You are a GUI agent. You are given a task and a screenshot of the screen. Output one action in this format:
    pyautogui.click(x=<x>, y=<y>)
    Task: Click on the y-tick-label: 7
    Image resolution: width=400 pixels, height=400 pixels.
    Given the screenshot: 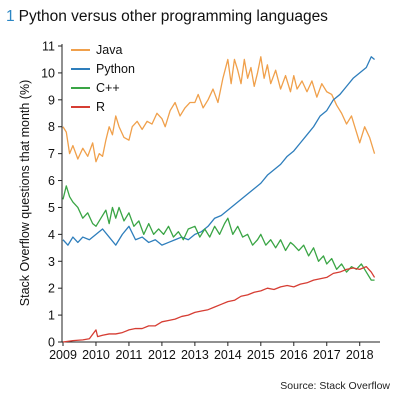 What is the action you would take?
    pyautogui.click(x=51, y=154)
    